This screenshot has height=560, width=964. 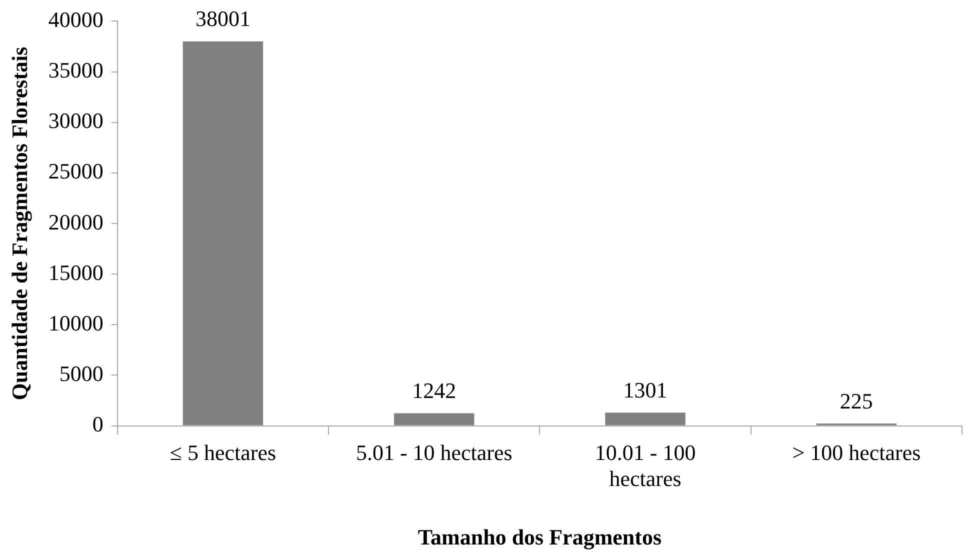 What do you see at coordinates (76, 19) in the screenshot?
I see `y-tick-label: 40000` at bounding box center [76, 19].